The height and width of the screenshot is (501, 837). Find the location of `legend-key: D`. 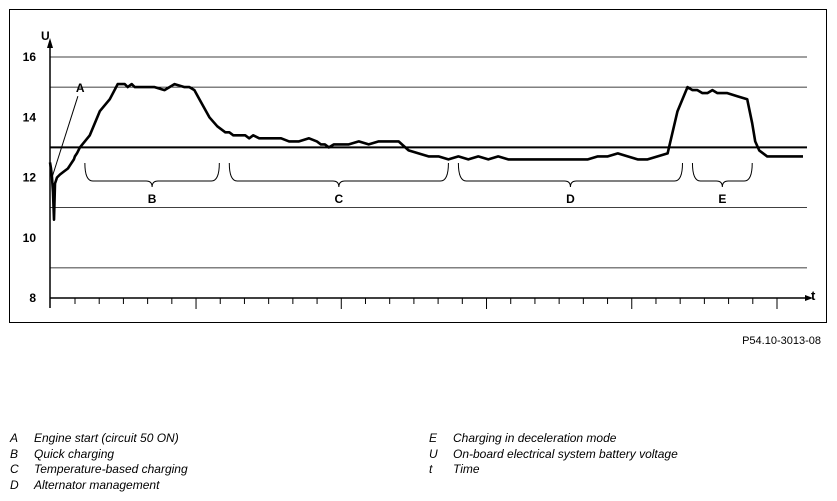

legend-key: D is located at coordinates (14, 485).